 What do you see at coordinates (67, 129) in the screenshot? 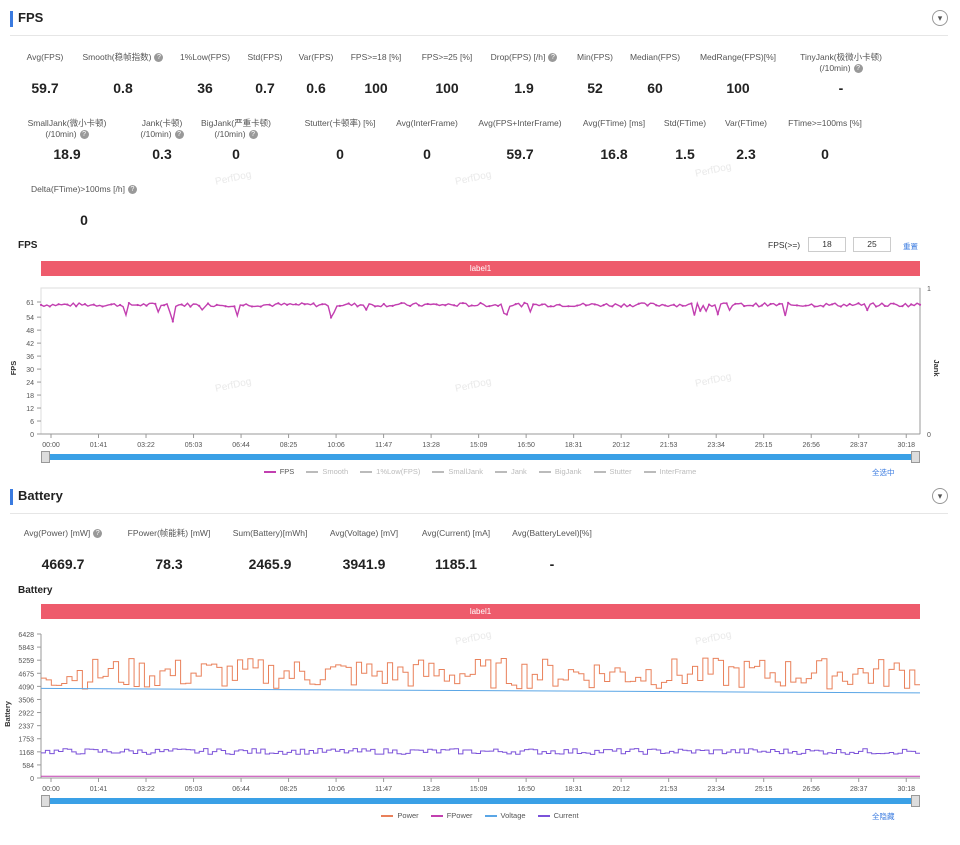
I see `metric-label: SmallJank(微小卡顿) (/10min)?` at bounding box center [67, 129].